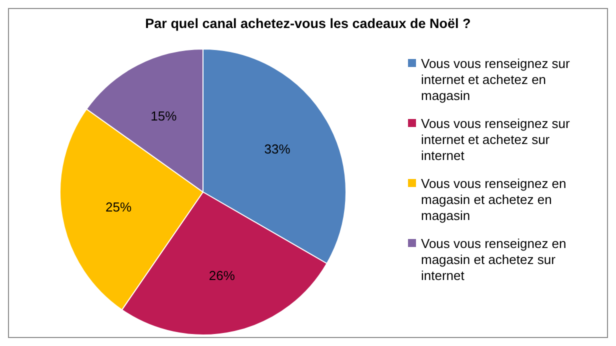 The image size is (616, 346). What do you see at coordinates (308, 23) in the screenshot?
I see `chart-title: Par quel canal achetez-vous les cadeaux de Noël ?` at bounding box center [308, 23].